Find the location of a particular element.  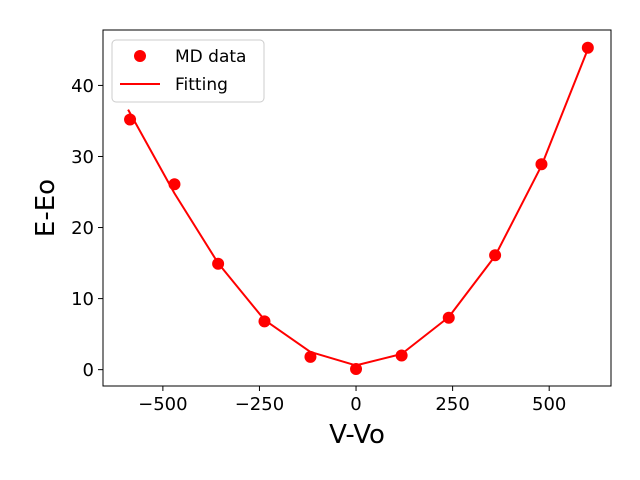

y-tick-label: 20 is located at coordinates (82, 228).